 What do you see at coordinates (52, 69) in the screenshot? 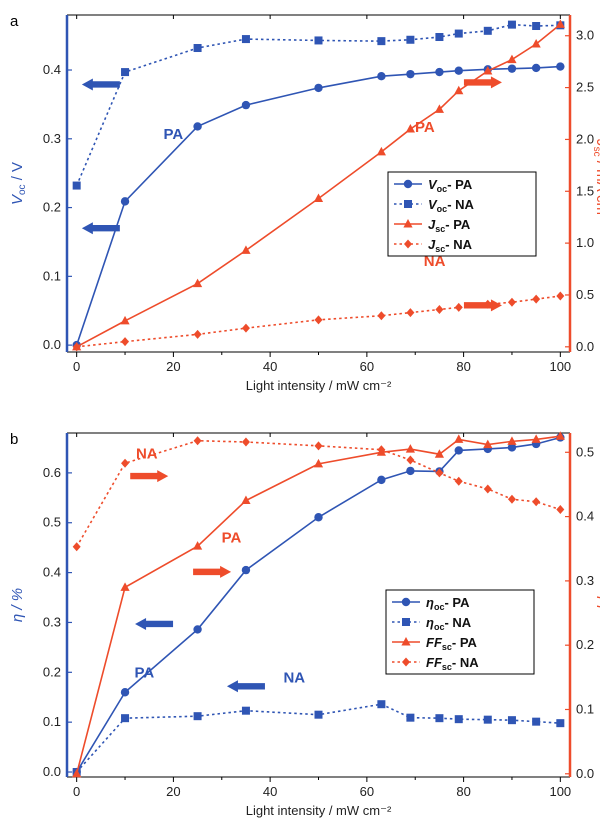
I see `left-y-tick-label: 0.4` at bounding box center [52, 69].